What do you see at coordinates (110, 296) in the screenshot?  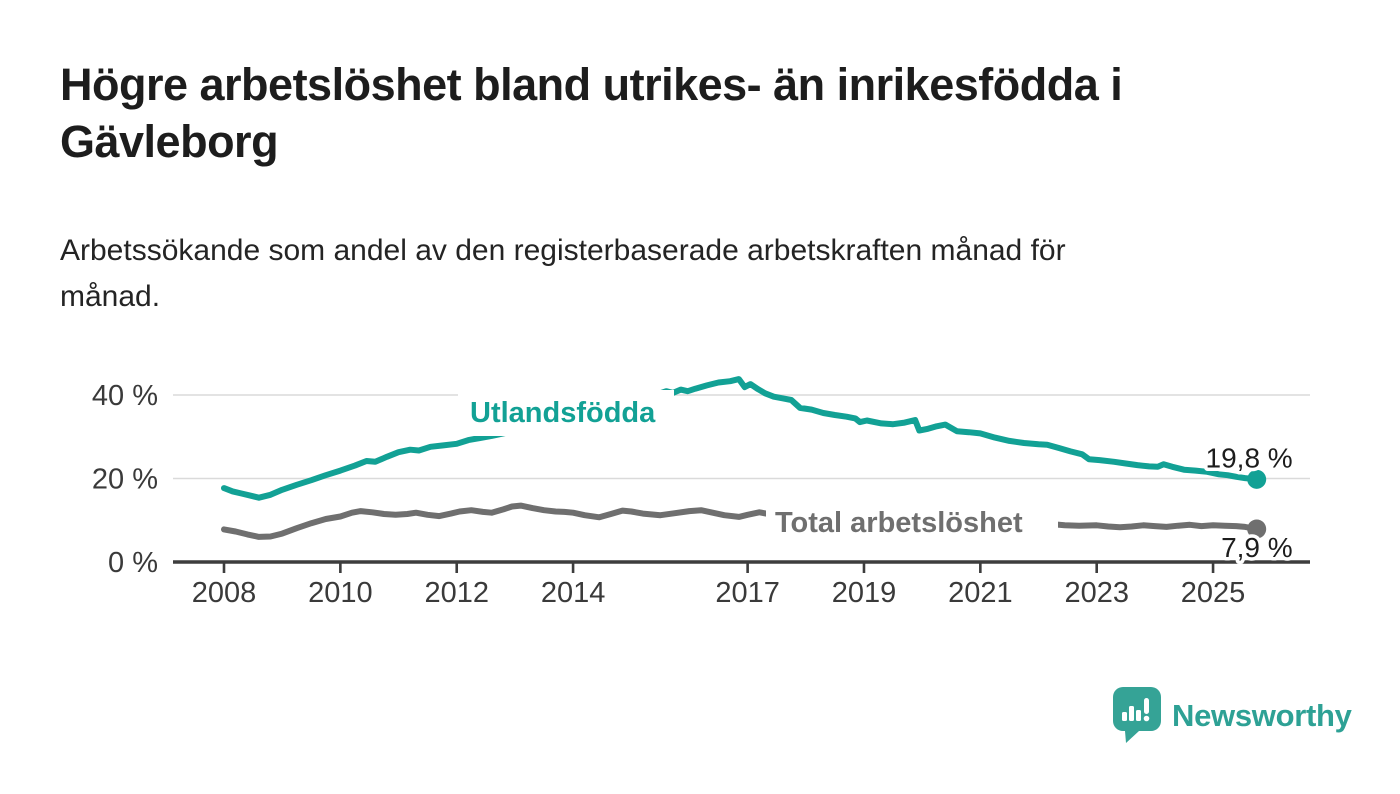 I see `chart-subtitle-line-2: månad.` at bounding box center [110, 296].